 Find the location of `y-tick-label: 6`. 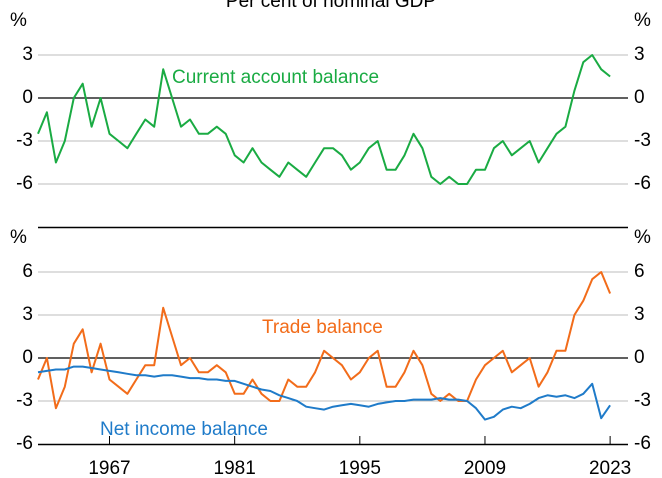

y-tick-label: 6 is located at coordinates (27, 271).